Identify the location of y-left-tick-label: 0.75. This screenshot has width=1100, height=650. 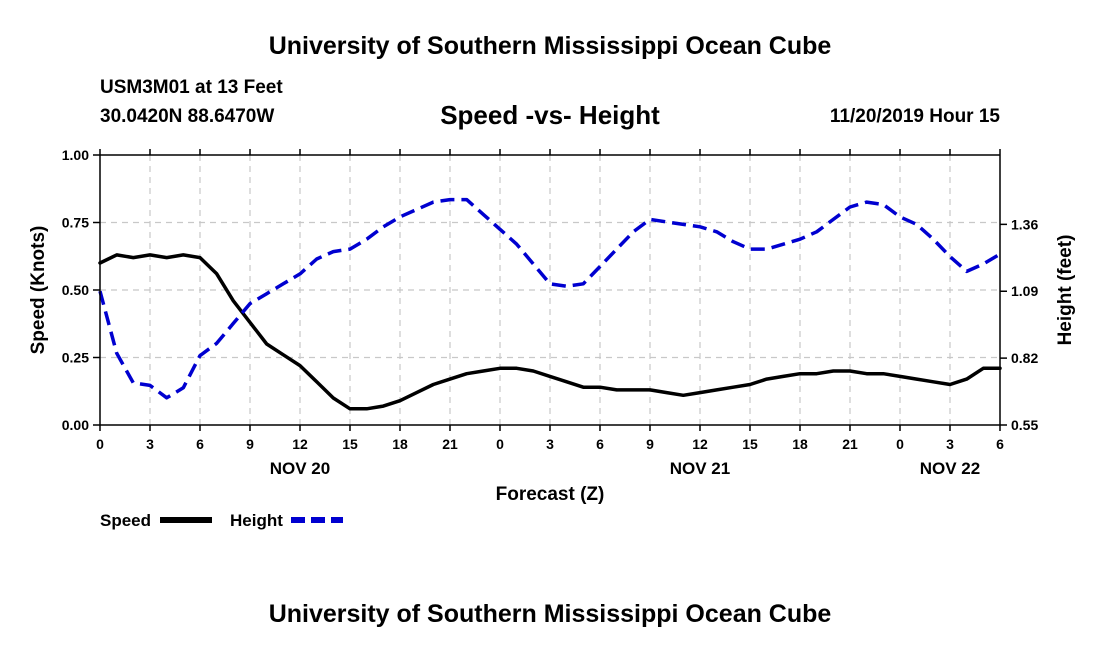
(75, 223).